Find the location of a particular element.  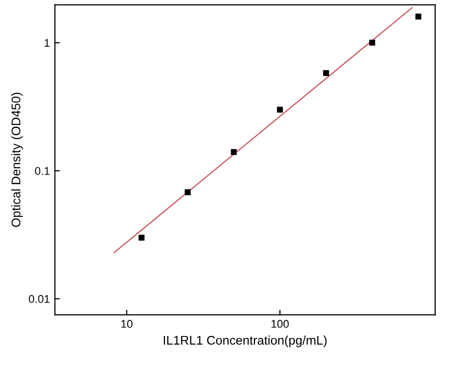

y-tick-label: 0.1 is located at coordinates (42, 171).